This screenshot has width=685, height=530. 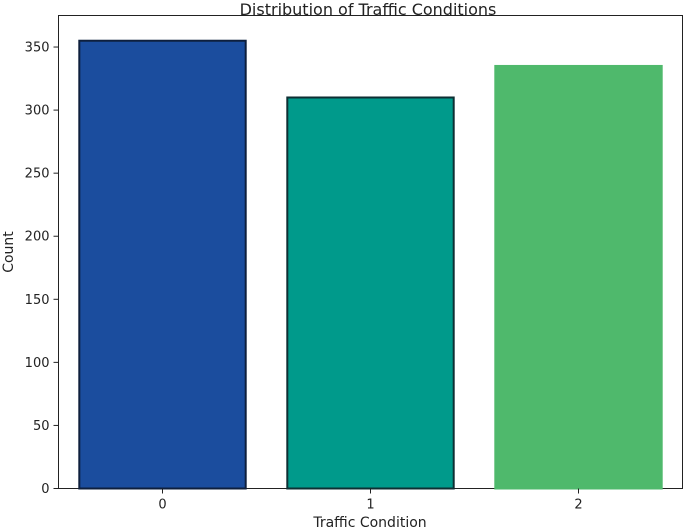 I want to click on y-tick-label: 200, so click(x=37, y=237).